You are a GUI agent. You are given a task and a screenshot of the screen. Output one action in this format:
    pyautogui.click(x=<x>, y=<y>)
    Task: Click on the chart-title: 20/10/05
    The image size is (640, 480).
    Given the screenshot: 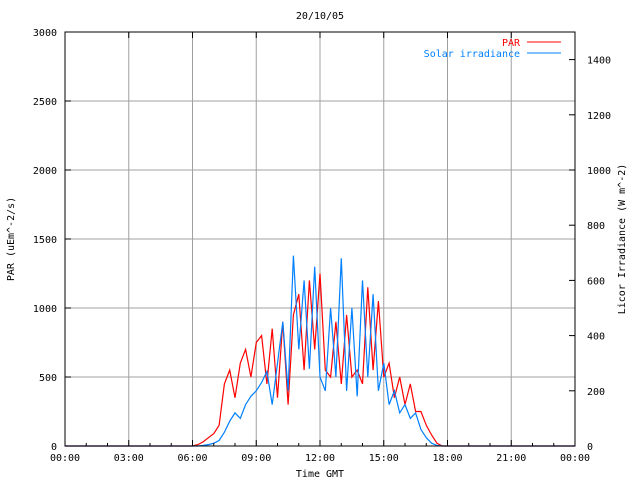 What is the action you would take?
    pyautogui.click(x=320, y=16)
    